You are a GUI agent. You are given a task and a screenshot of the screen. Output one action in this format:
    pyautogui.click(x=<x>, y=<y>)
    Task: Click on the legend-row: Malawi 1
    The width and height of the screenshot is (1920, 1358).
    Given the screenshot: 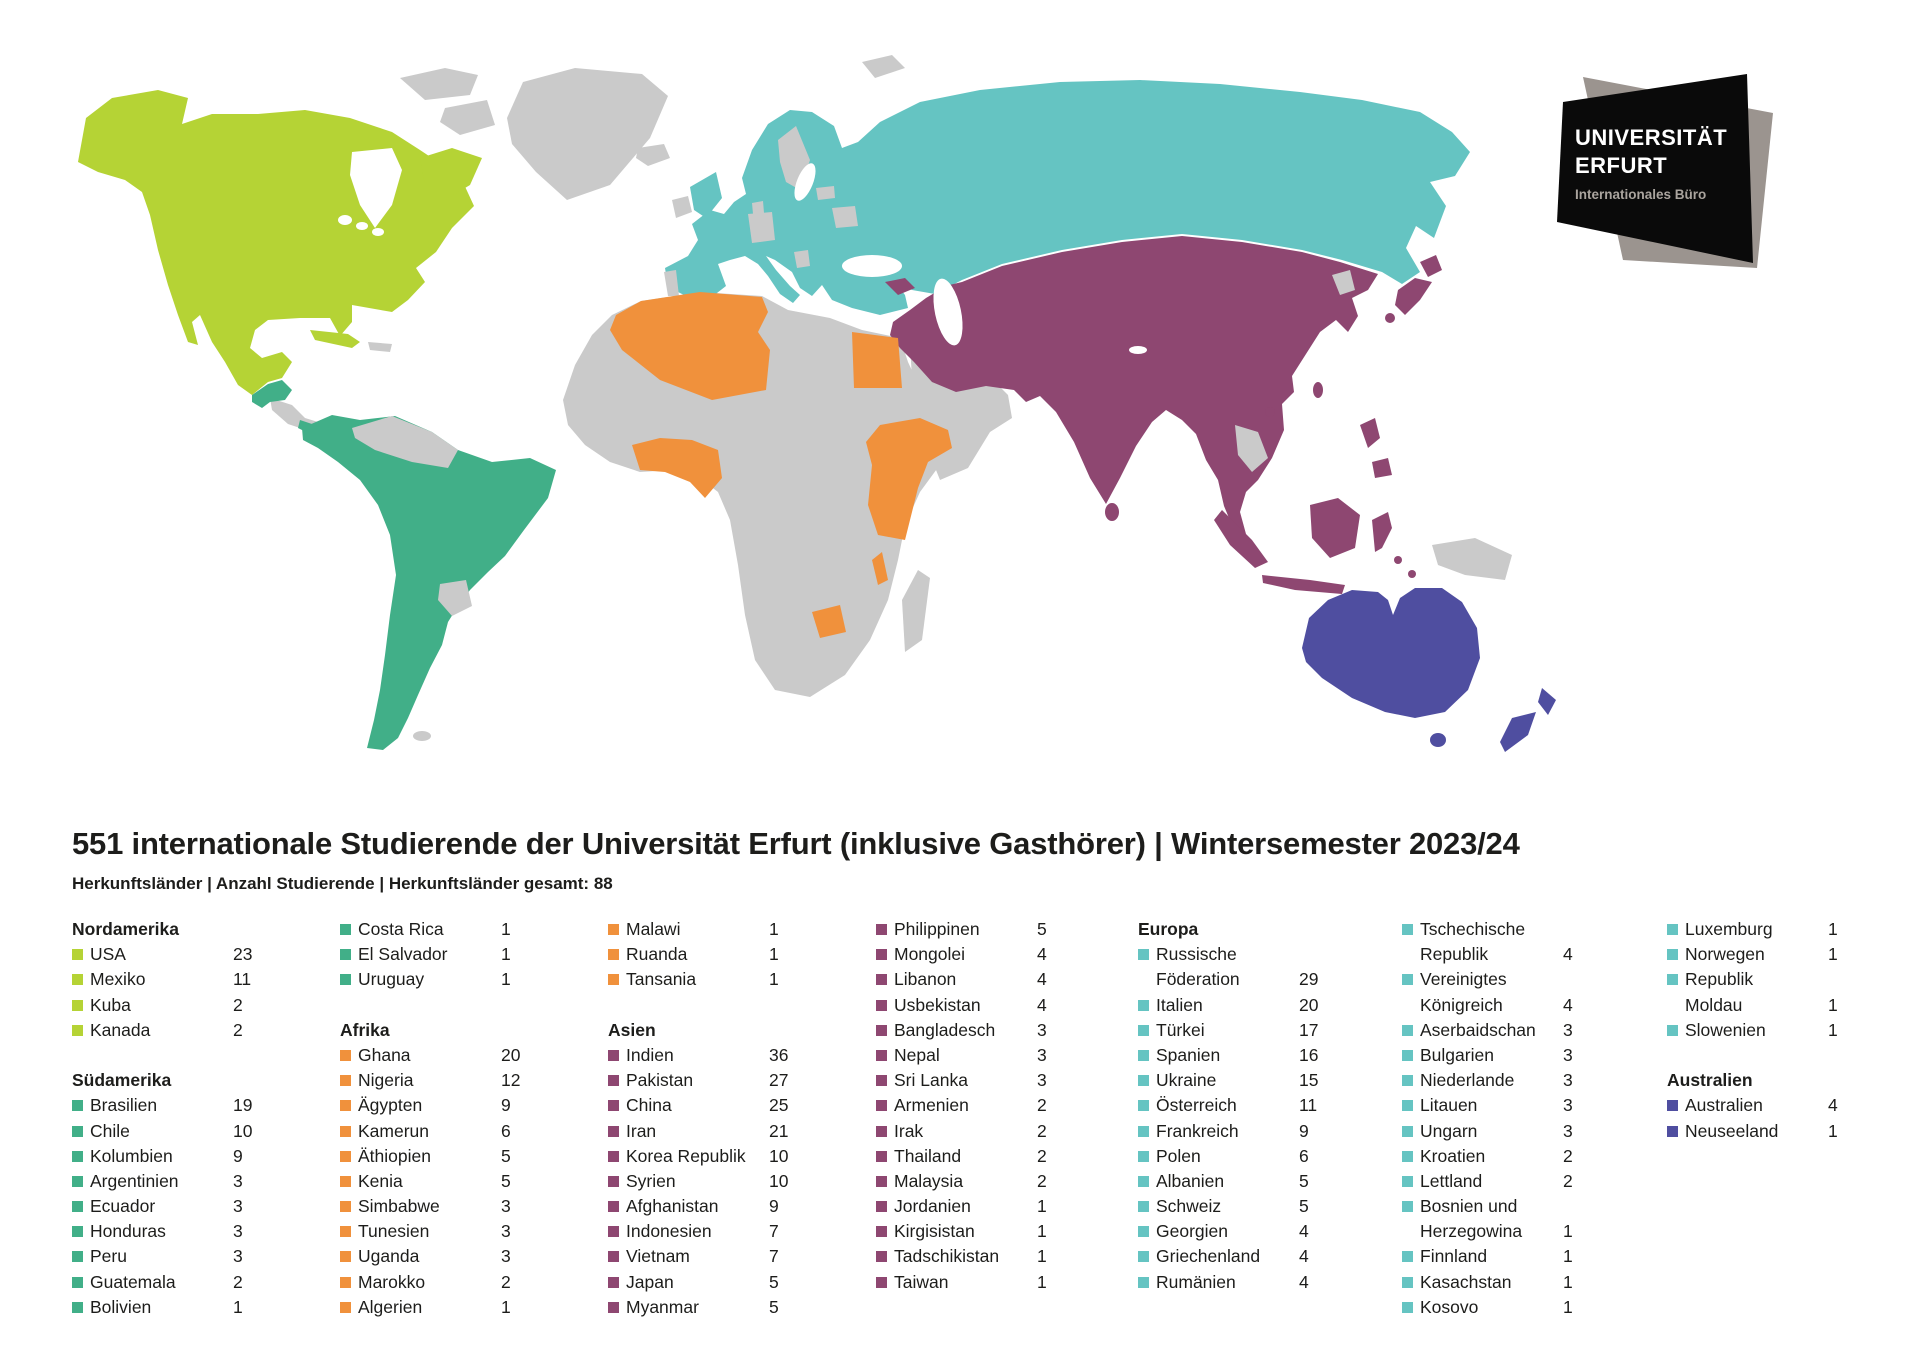 What is the action you would take?
    pyautogui.click(x=738, y=929)
    